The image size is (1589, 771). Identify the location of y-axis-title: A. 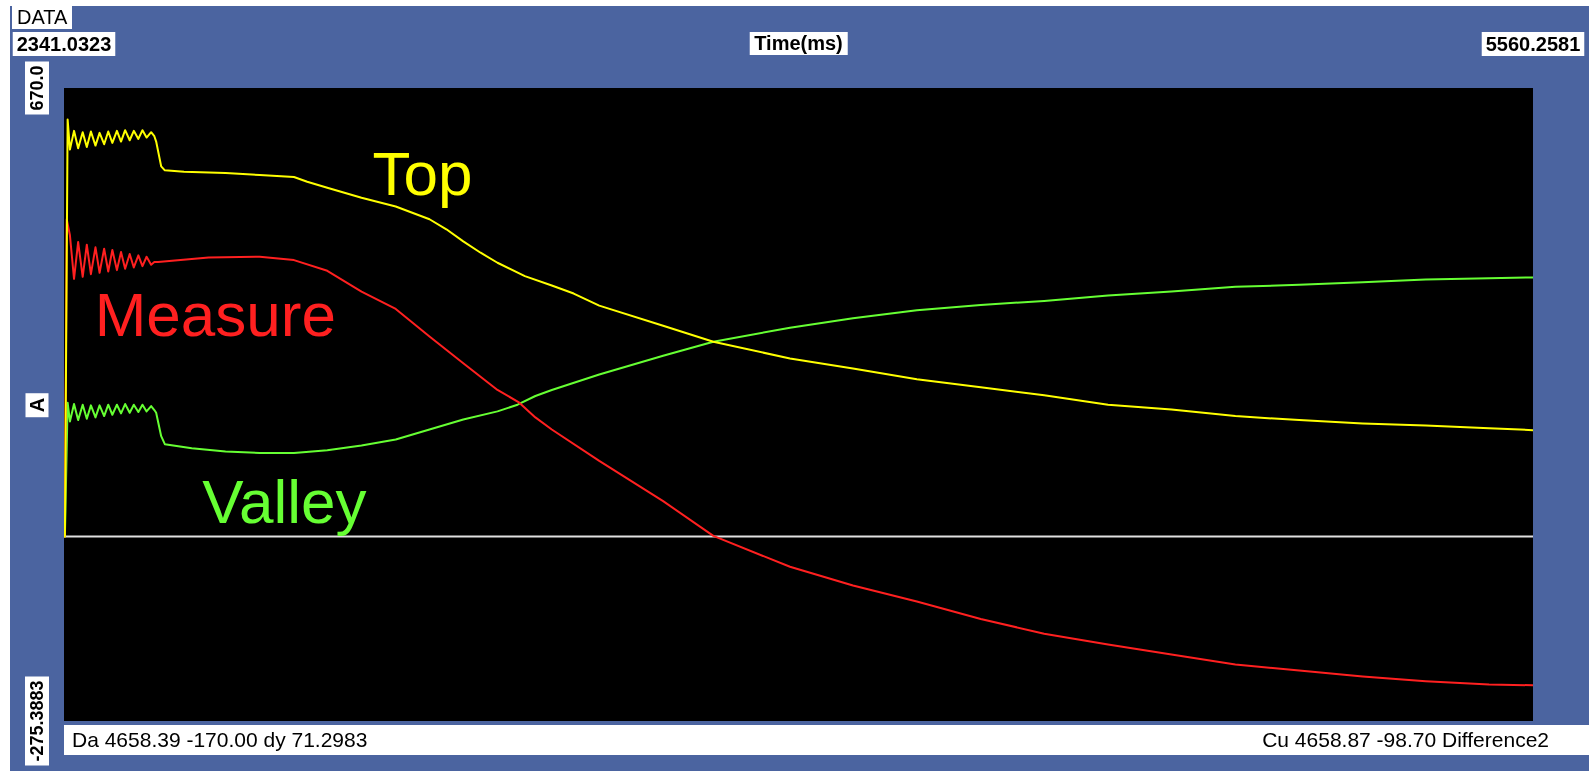
(37, 404).